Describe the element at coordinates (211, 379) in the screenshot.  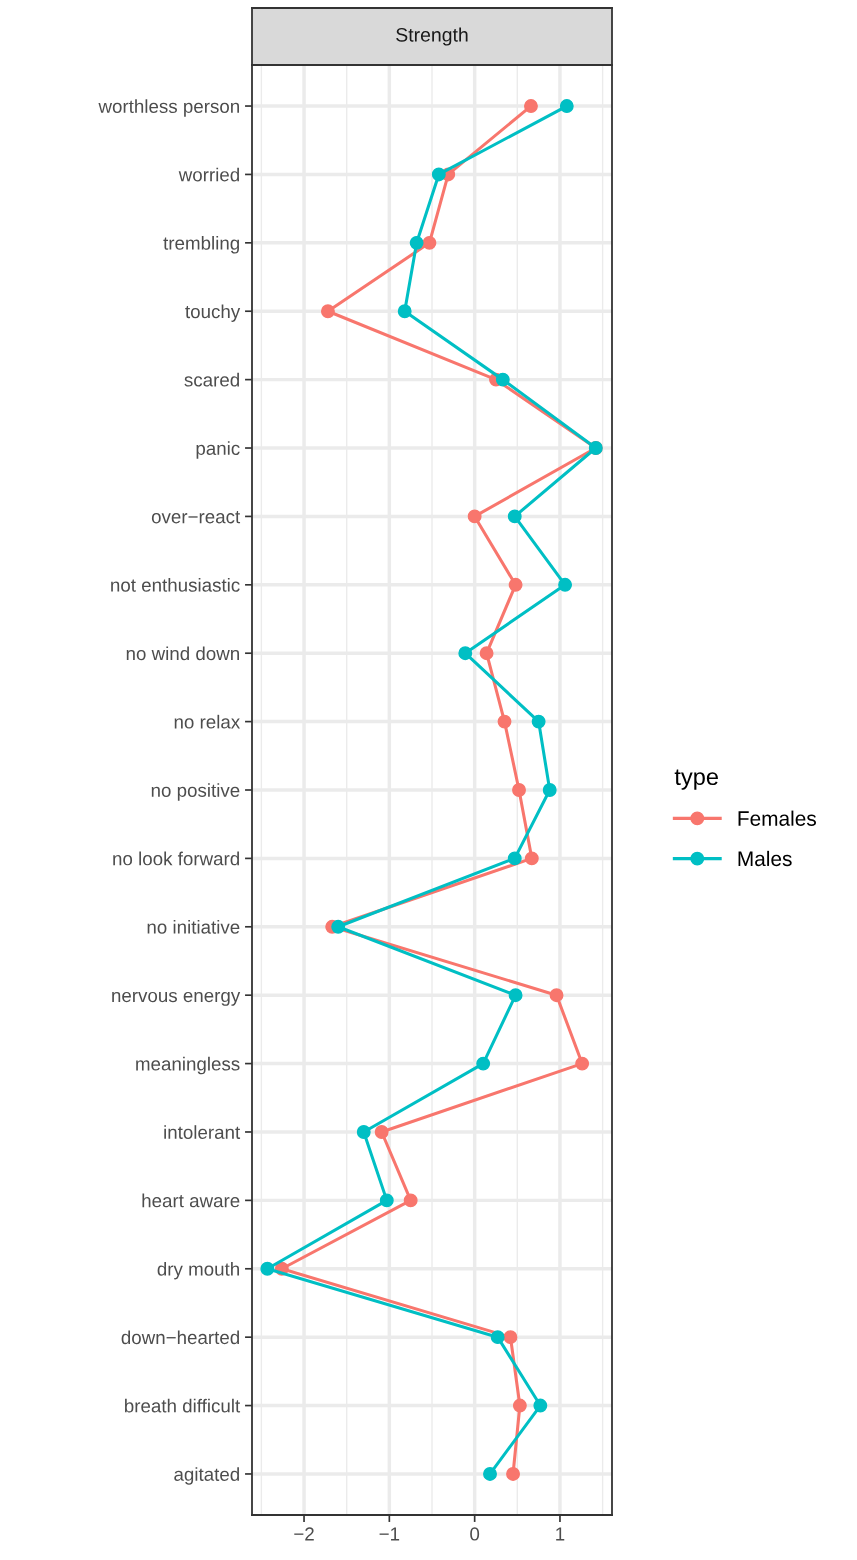
I see `y-tick-label: scared` at that location.